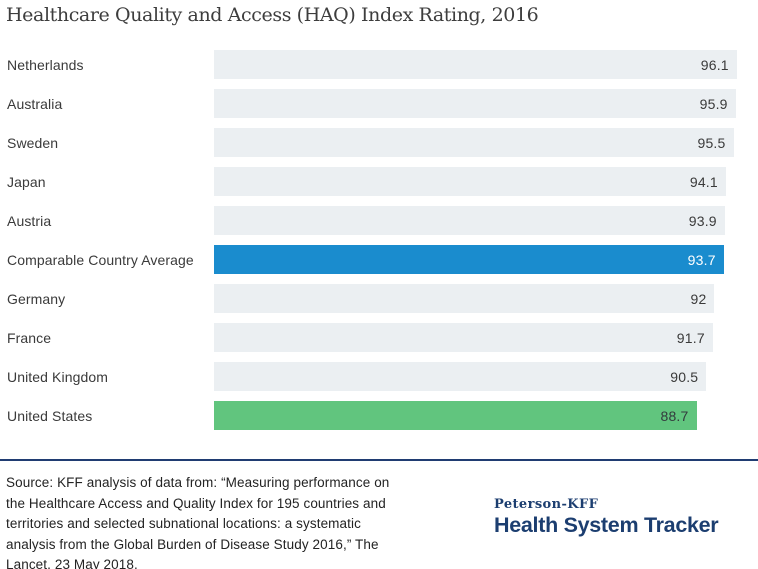 This screenshot has width=758, height=569. Describe the element at coordinates (701, 259) in the screenshot. I see `value-label: 93.7` at that location.